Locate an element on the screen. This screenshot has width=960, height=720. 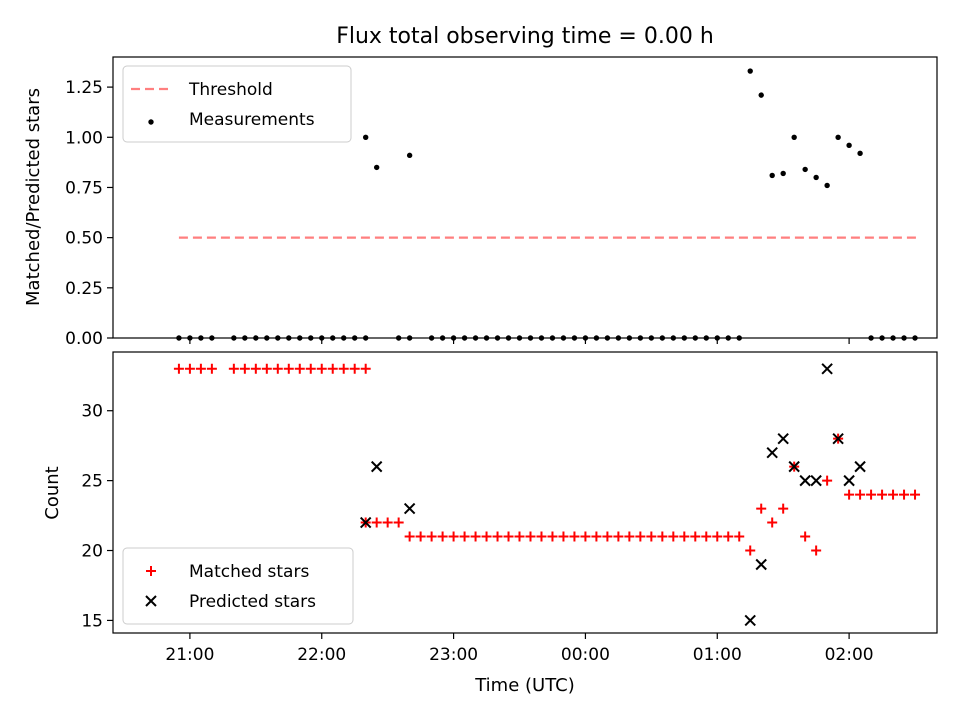
x-tick-label: 00:00 is located at coordinates (585, 655).